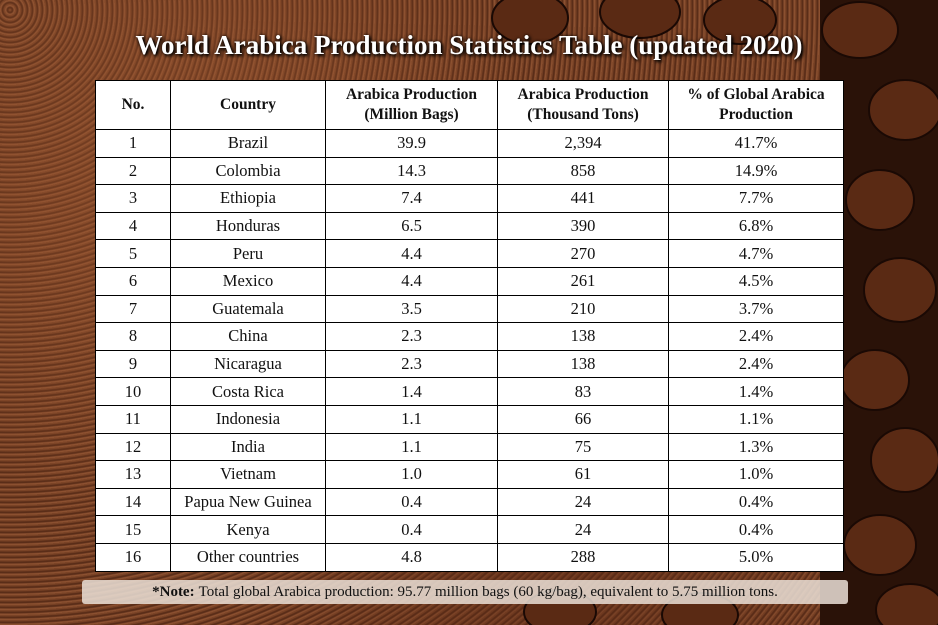 The height and width of the screenshot is (625, 938). Describe the element at coordinates (133, 171) in the screenshot. I see `table-cell: 2` at that location.